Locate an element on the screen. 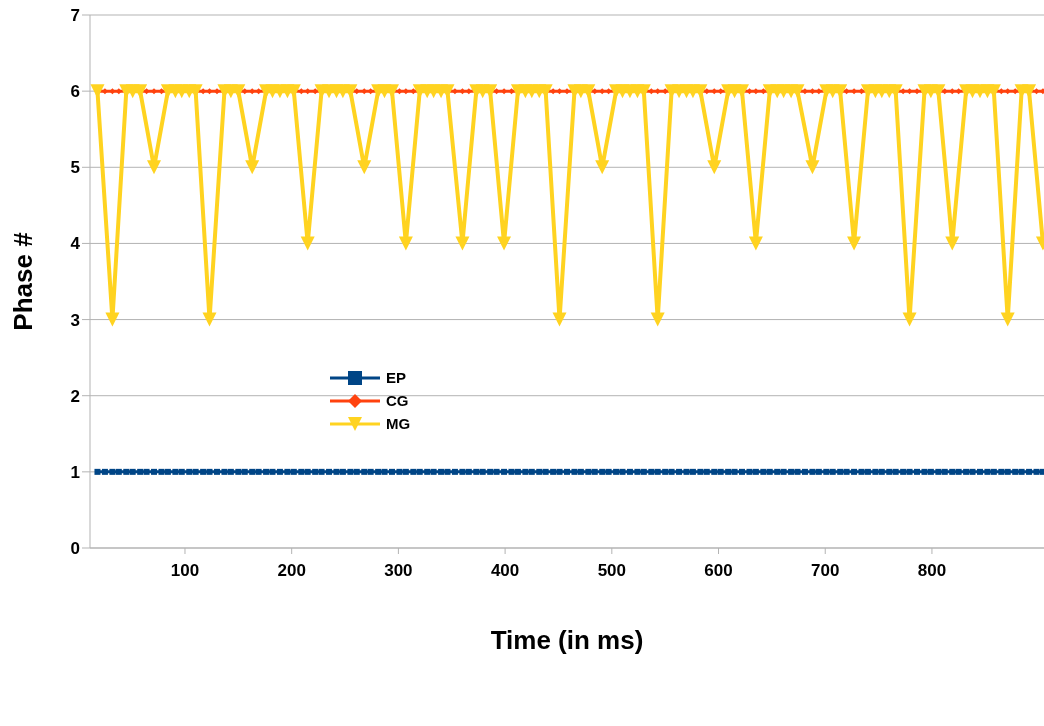 The width and height of the screenshot is (1044, 726). y-tick-label: 4 is located at coordinates (75, 244).